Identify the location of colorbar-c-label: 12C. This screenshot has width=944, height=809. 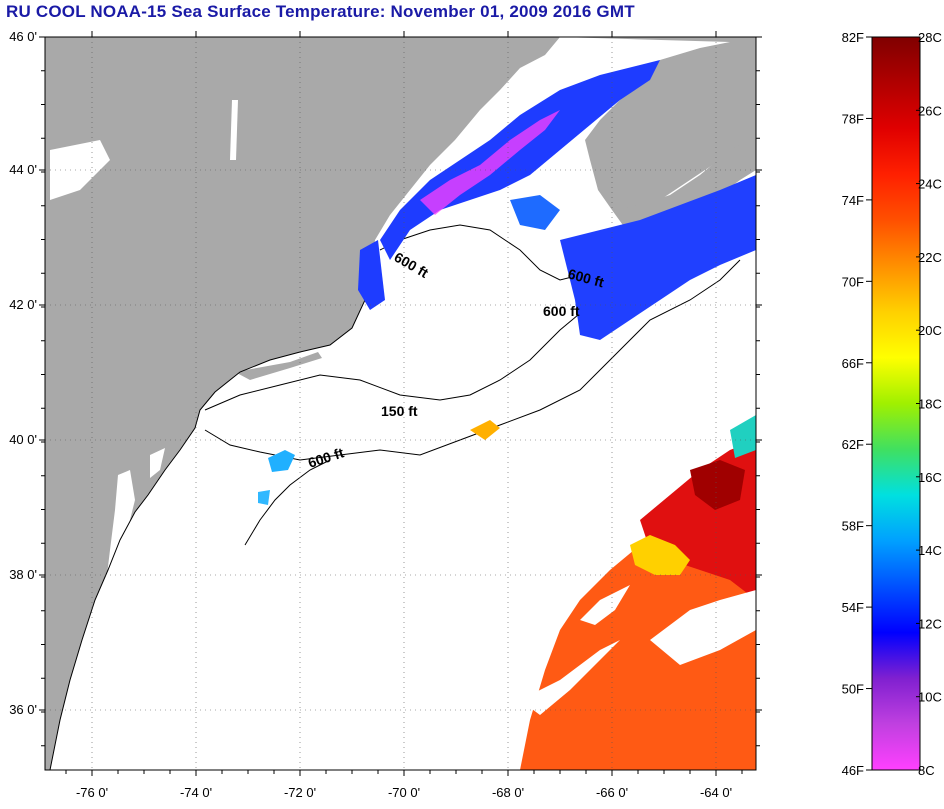
(930, 623).